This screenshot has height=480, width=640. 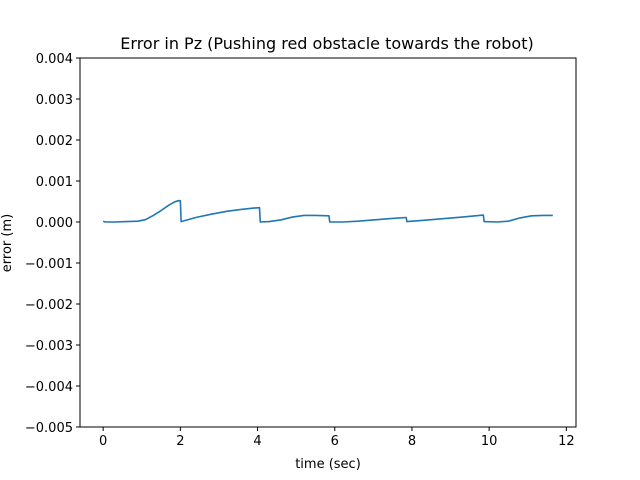 I want to click on y-tick-label: 0.000, so click(x=54, y=223).